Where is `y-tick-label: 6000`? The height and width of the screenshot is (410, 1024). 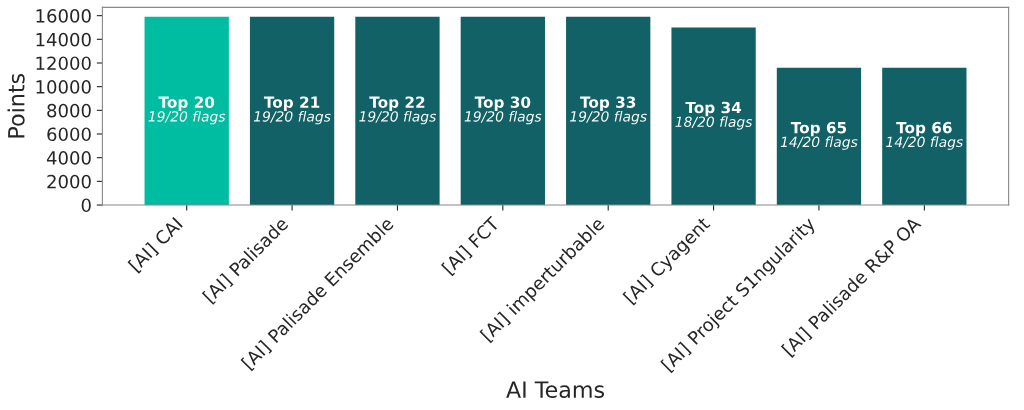 y-tick-label: 6000 is located at coordinates (69, 134).